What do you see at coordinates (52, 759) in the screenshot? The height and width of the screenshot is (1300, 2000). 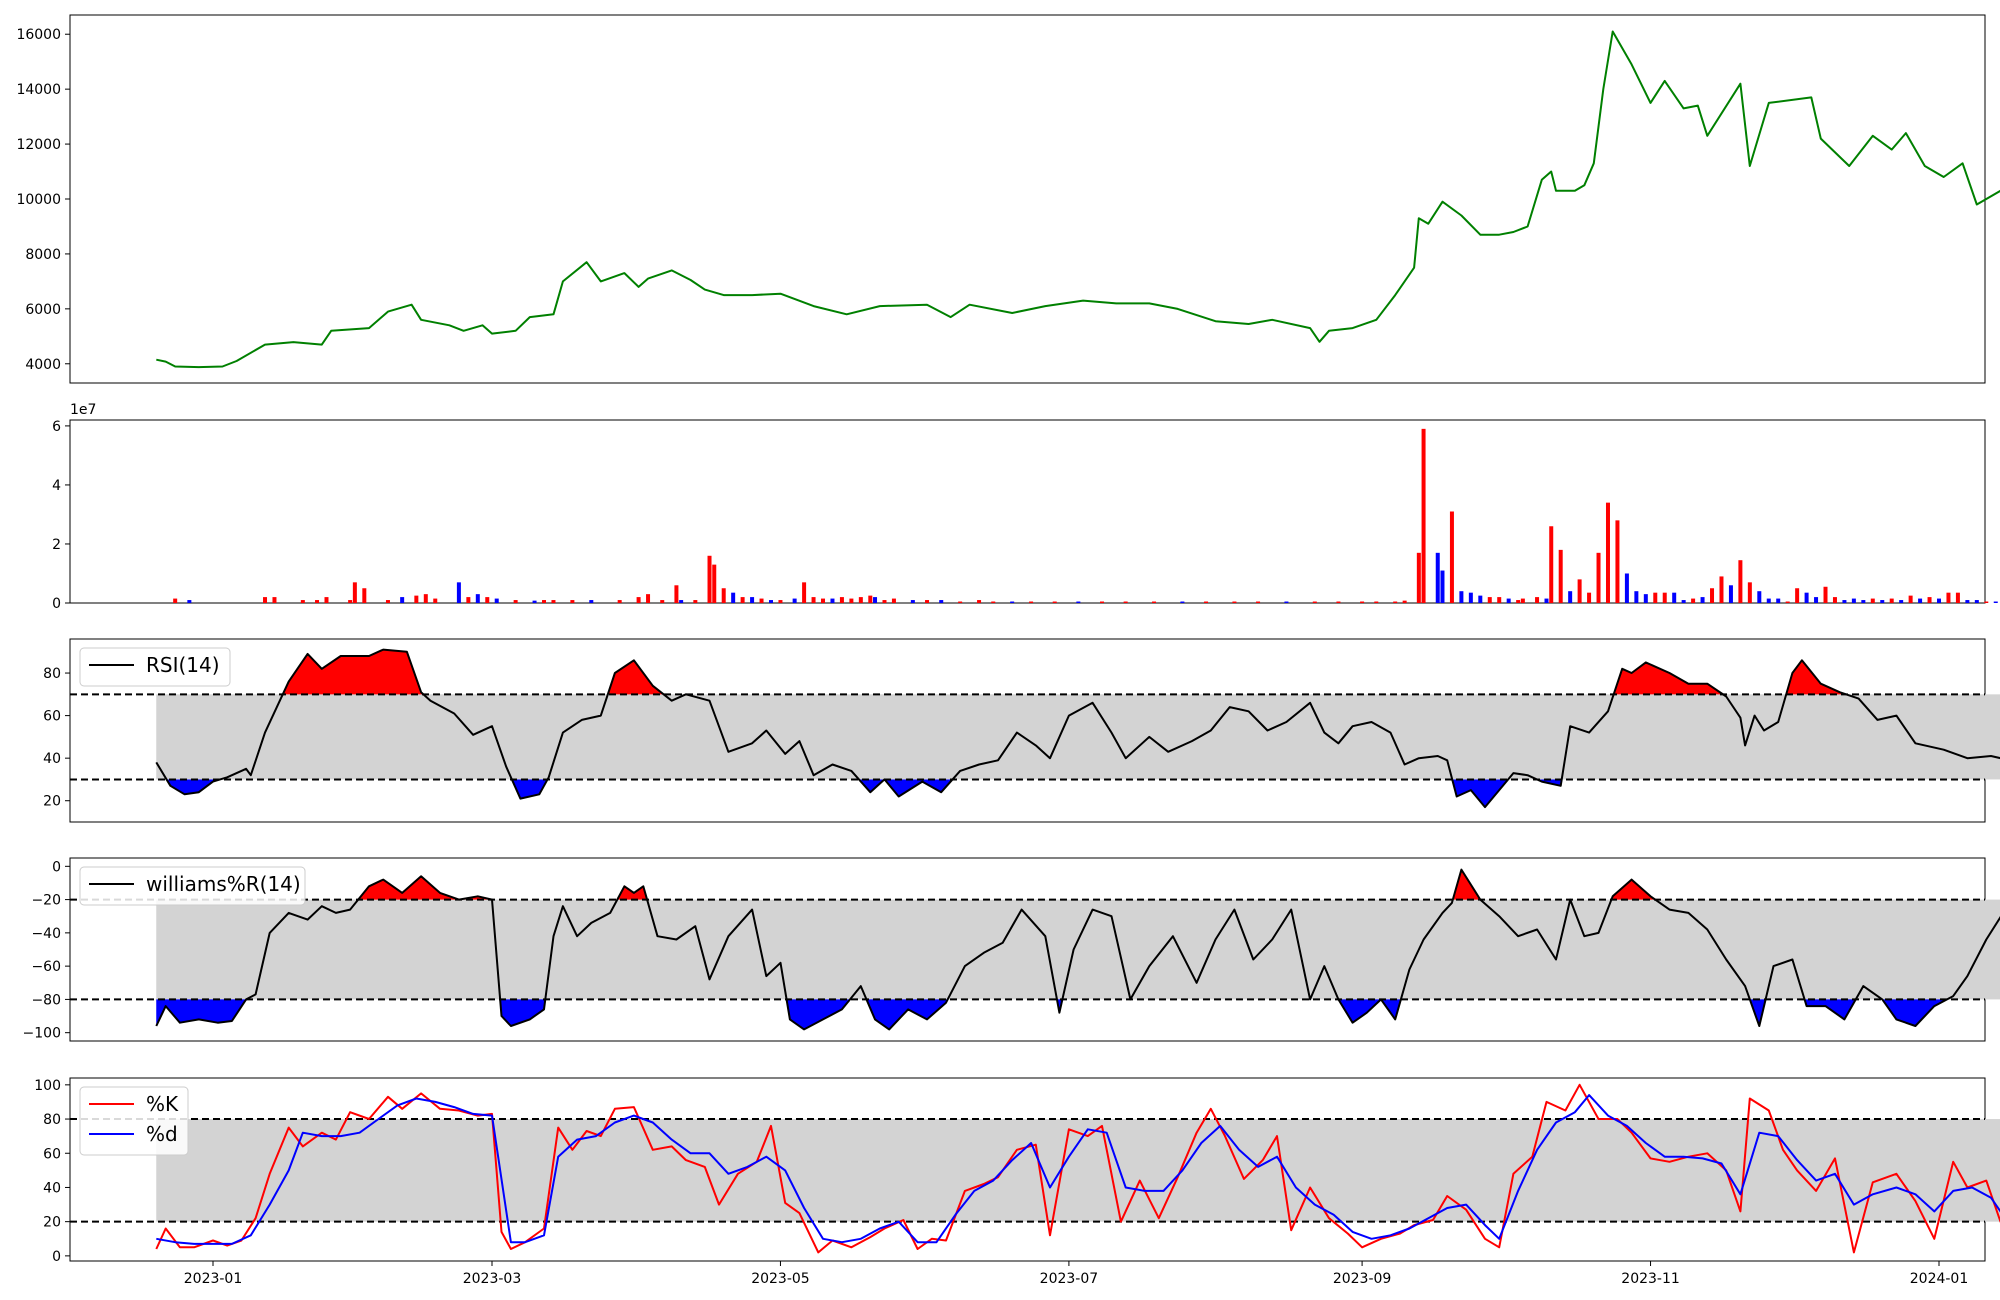 I see `rsi-ytick-label: 40` at bounding box center [52, 759].